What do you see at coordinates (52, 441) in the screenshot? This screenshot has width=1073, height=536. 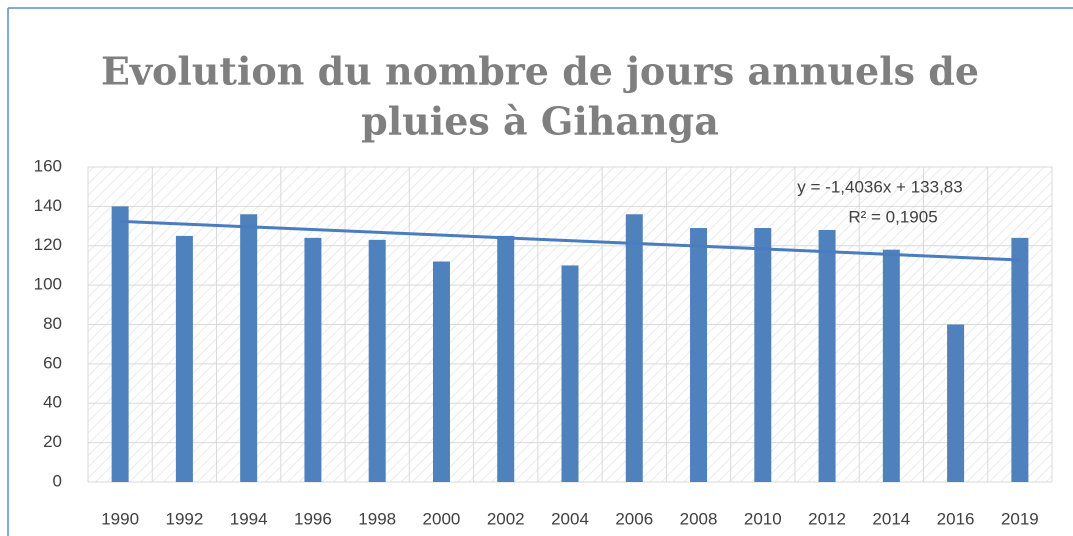 I see `y-tick-label: 20` at bounding box center [52, 441].